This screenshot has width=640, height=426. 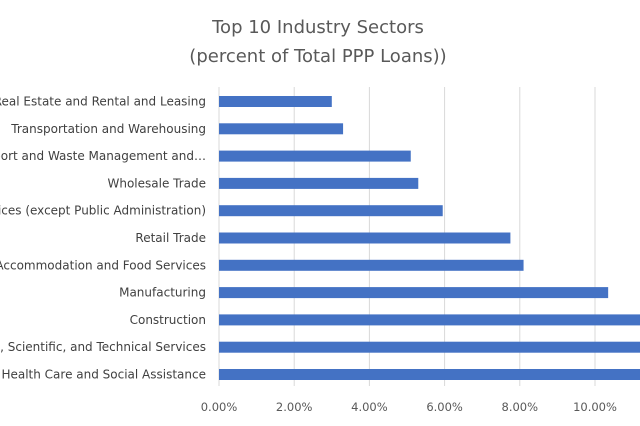 What do you see at coordinates (162, 293) in the screenshot?
I see `category-label: Manufacturing` at bounding box center [162, 293].